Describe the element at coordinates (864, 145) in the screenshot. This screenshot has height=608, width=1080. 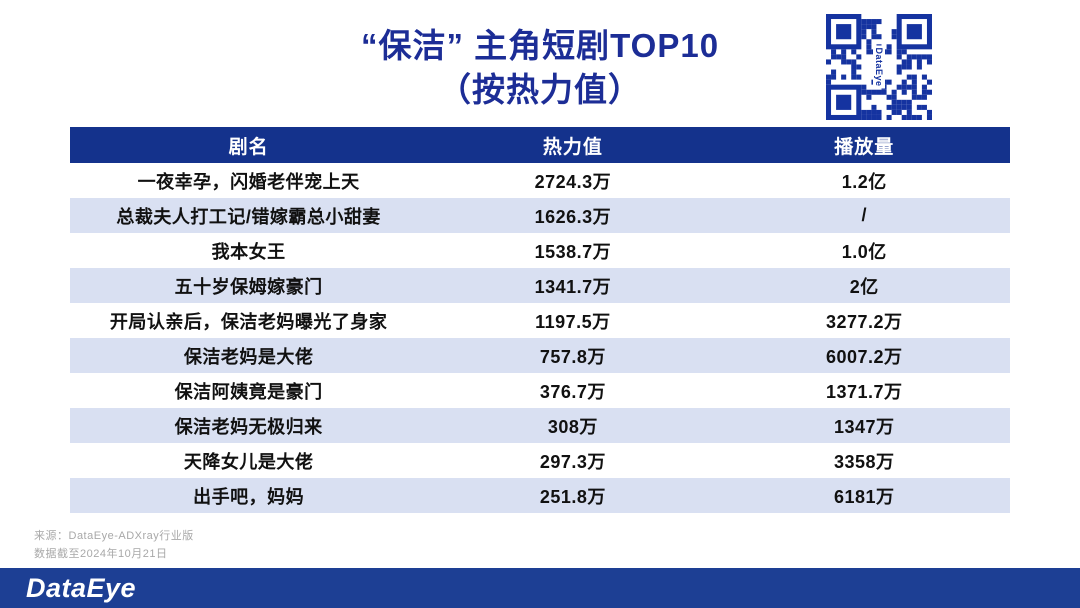
I see `column-header-play-count: 播放量` at that location.